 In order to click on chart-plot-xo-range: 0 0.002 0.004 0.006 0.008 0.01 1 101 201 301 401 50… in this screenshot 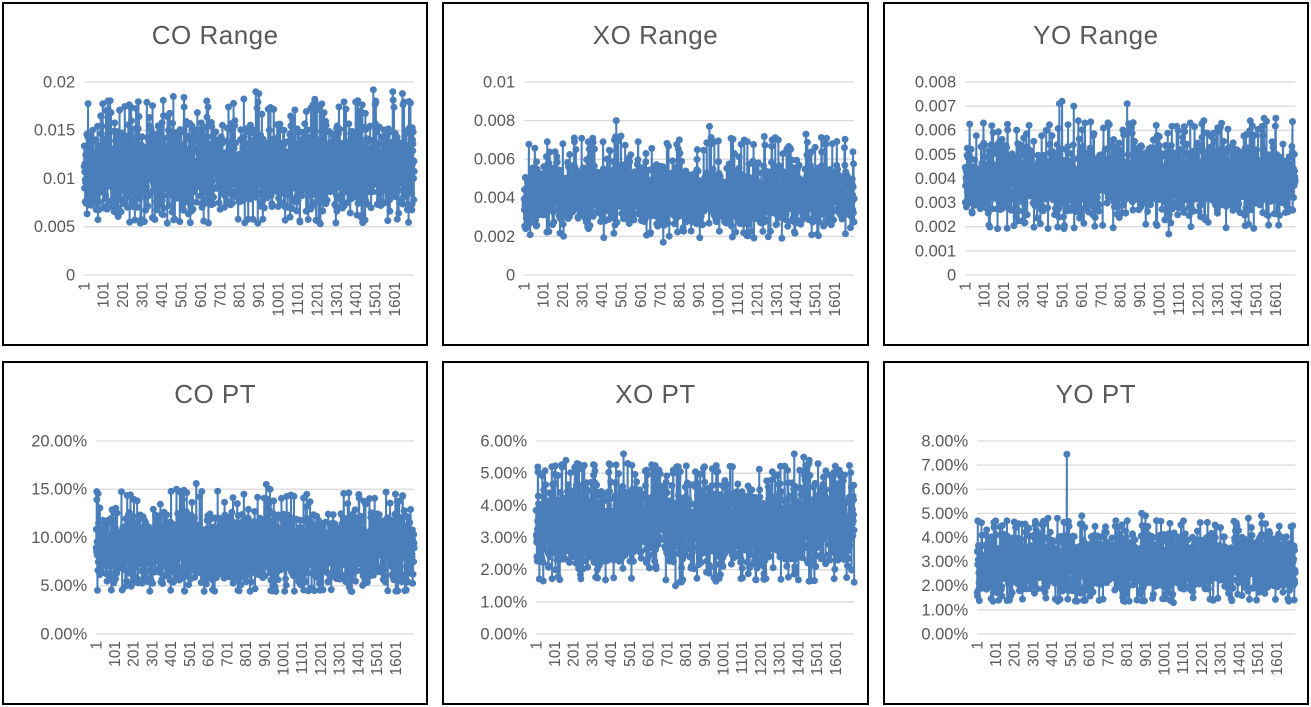, I will do `click(655, 201)`.